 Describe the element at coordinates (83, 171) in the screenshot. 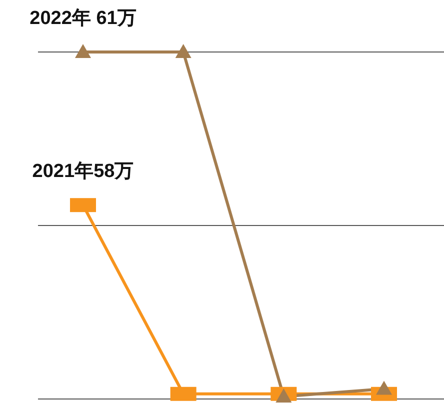

I see `data-label: 2021年58万` at that location.